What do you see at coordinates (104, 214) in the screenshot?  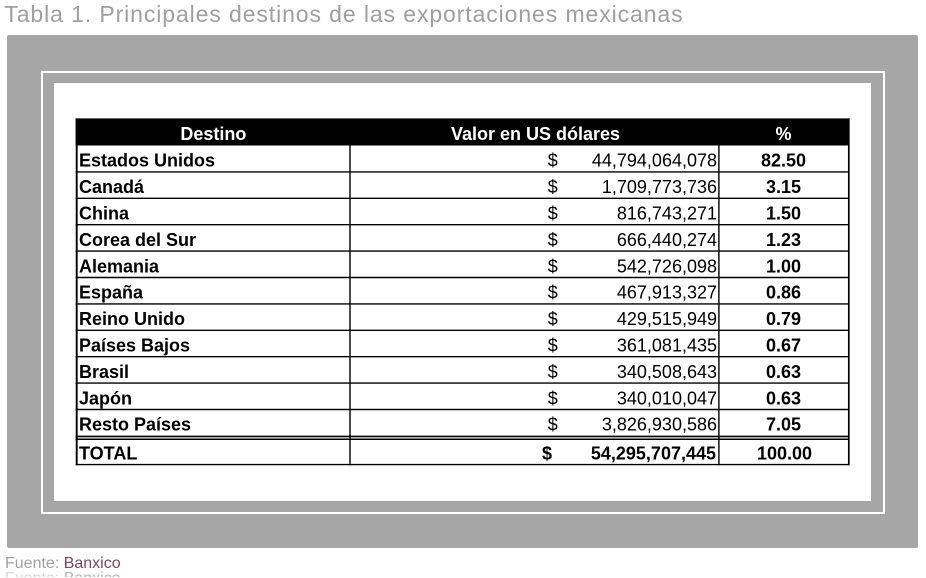 I see `svg-text: China` at bounding box center [104, 214].